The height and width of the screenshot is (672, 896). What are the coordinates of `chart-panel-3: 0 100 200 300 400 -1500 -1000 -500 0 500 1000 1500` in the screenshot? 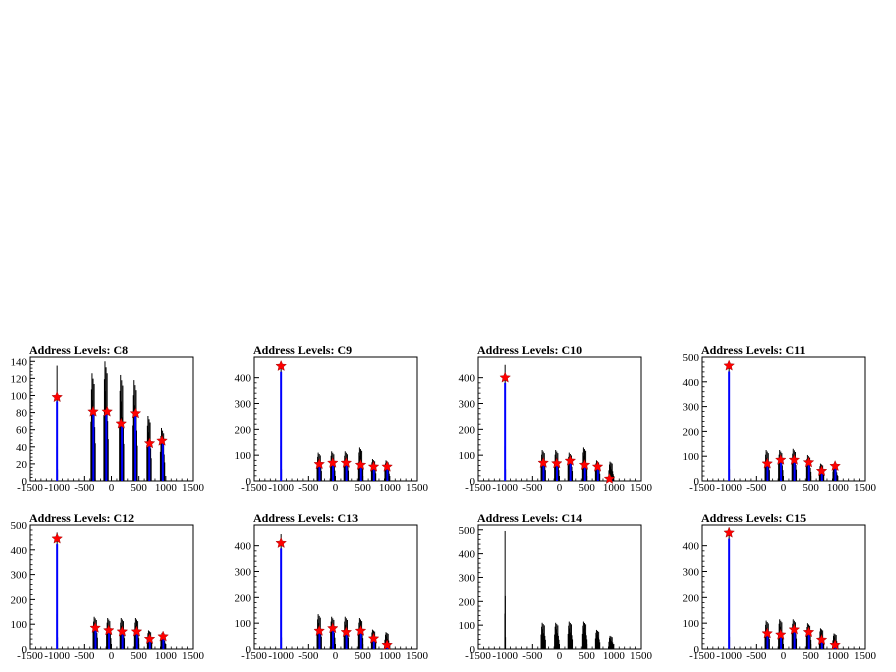 It's located at (556, 425).